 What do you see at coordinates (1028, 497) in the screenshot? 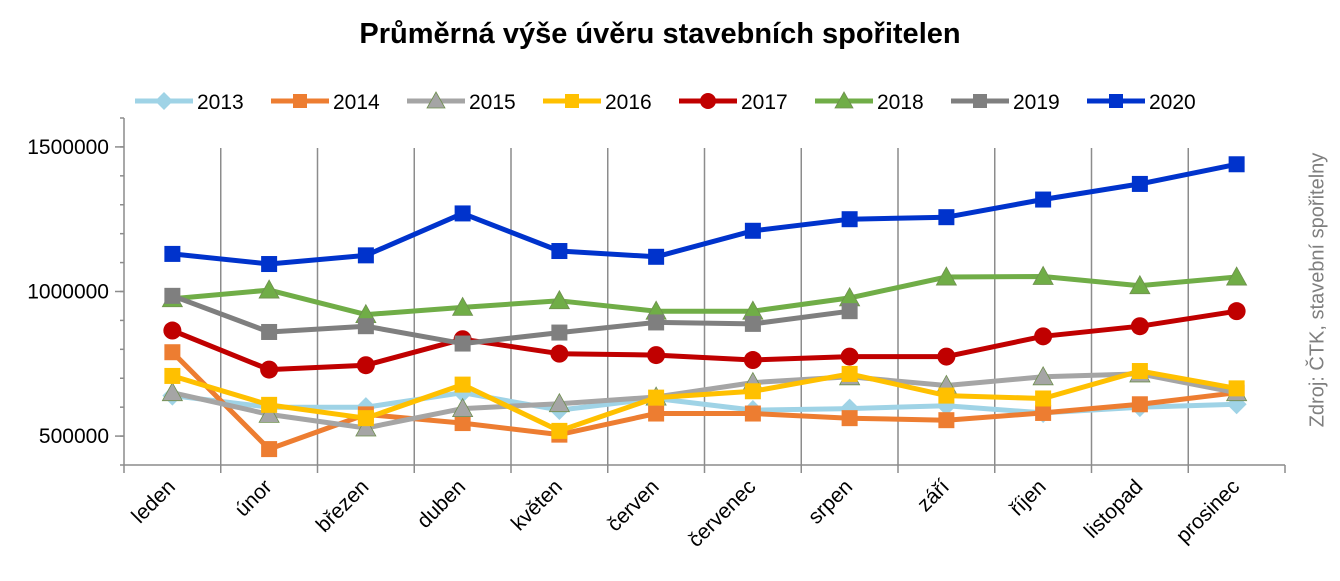
I see `x-tick-label: říjen` at bounding box center [1028, 497].